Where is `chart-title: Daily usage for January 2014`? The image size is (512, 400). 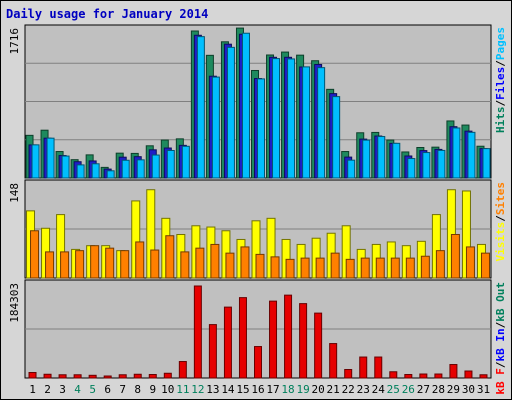 chart-title: Daily usage for January 2014 is located at coordinates (107, 14).